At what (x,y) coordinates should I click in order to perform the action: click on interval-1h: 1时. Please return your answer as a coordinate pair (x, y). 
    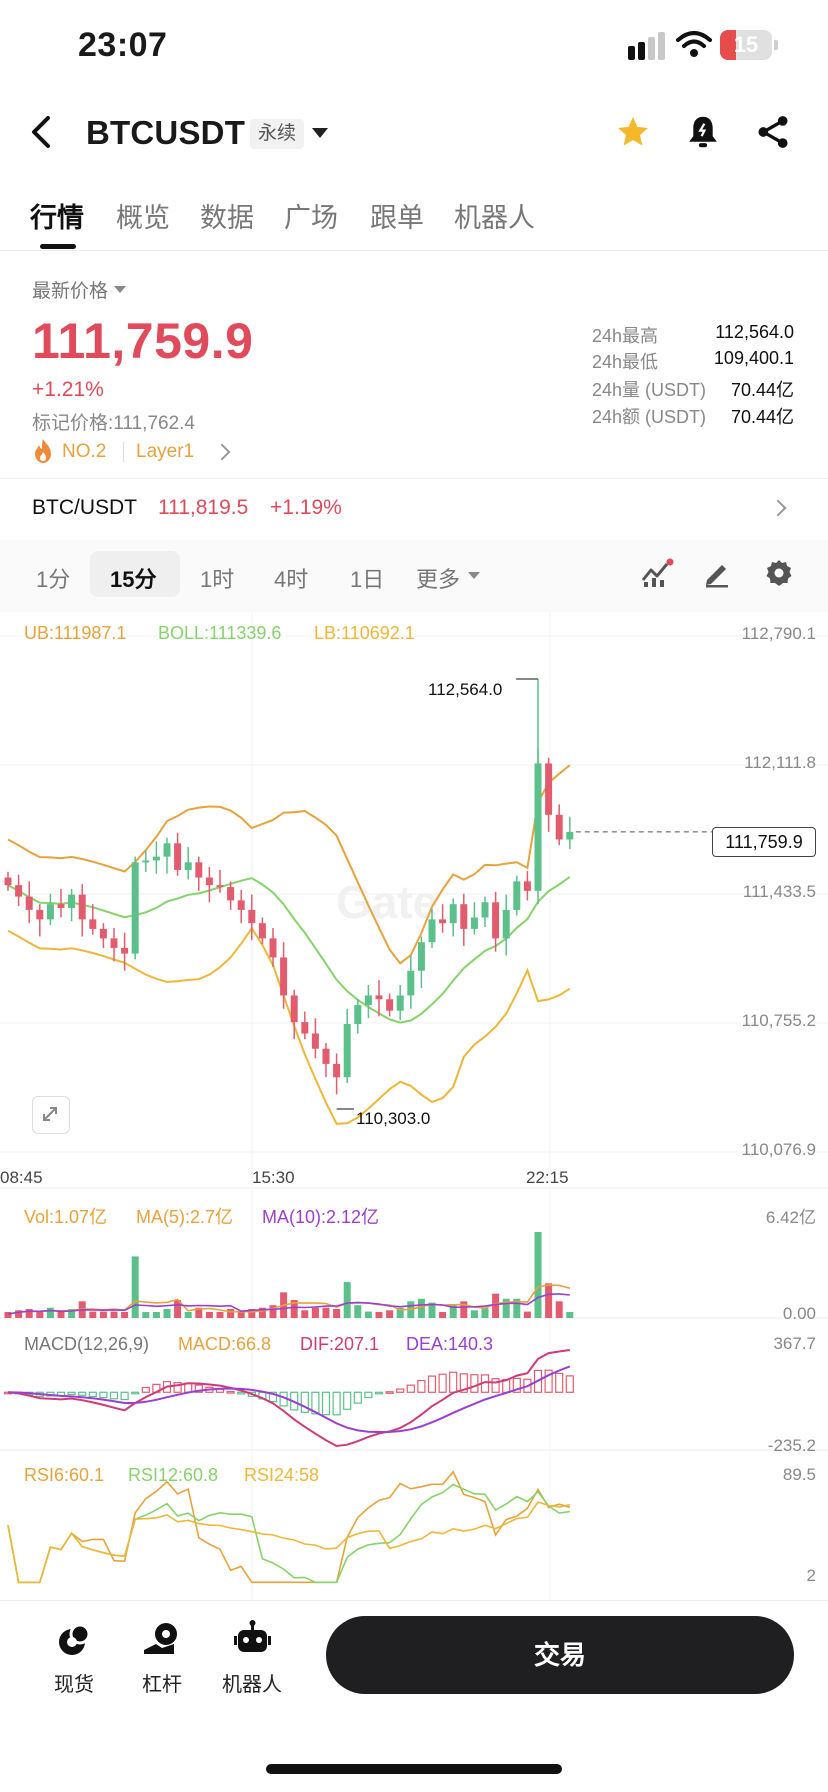
    Looking at the image, I should click on (217, 579).